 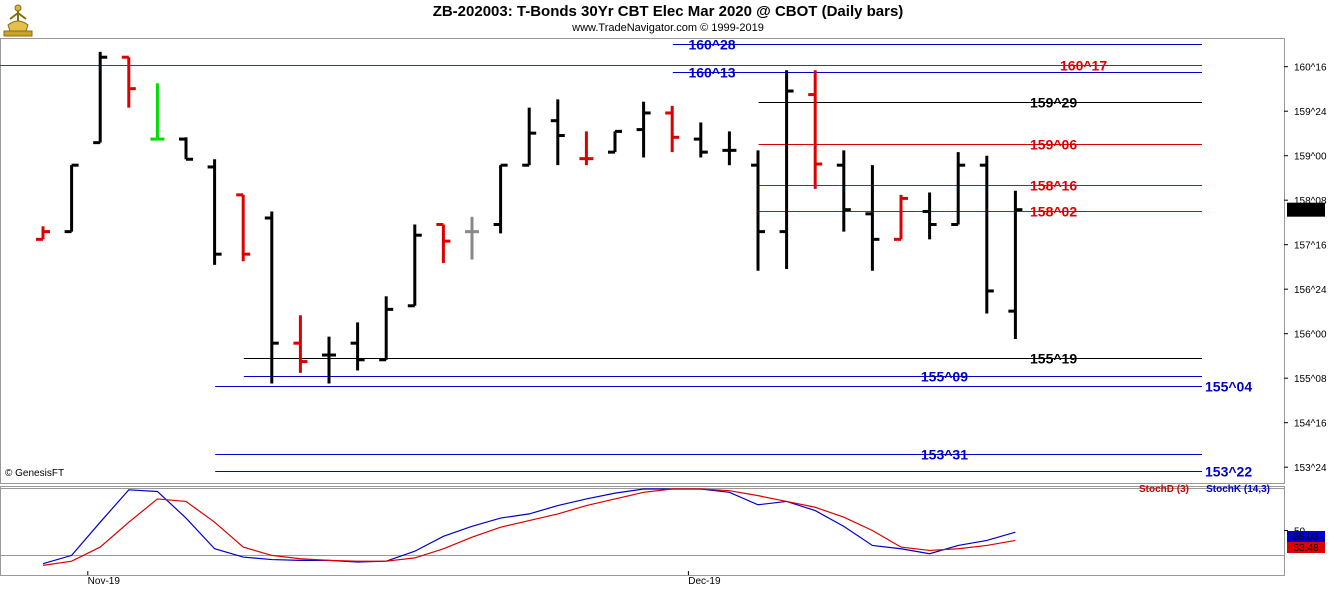 What do you see at coordinates (1310, 157) in the screenshot?
I see `y-tick-label: 159^00` at bounding box center [1310, 157].